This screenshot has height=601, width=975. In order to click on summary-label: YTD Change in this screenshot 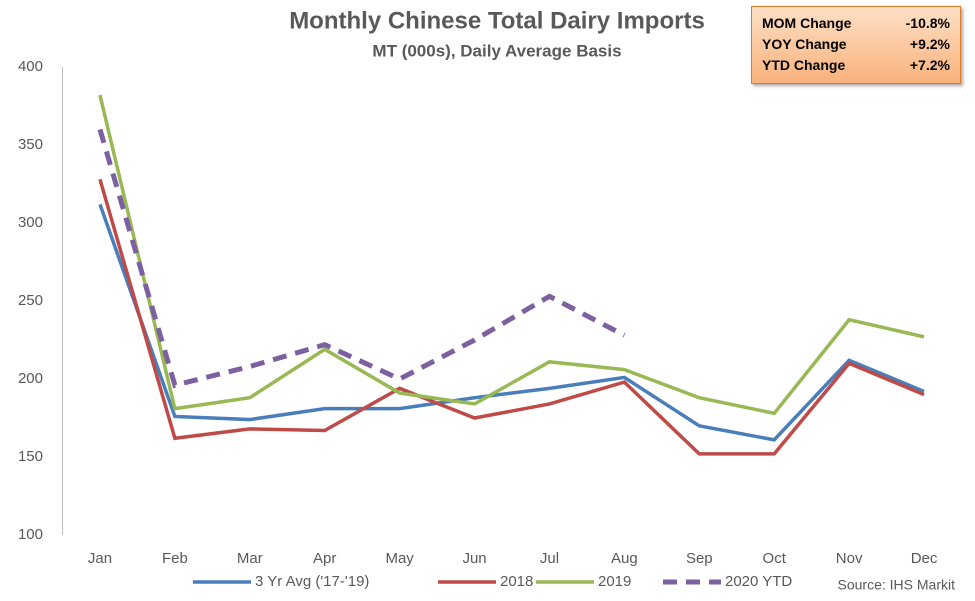, I will do `click(804, 65)`.